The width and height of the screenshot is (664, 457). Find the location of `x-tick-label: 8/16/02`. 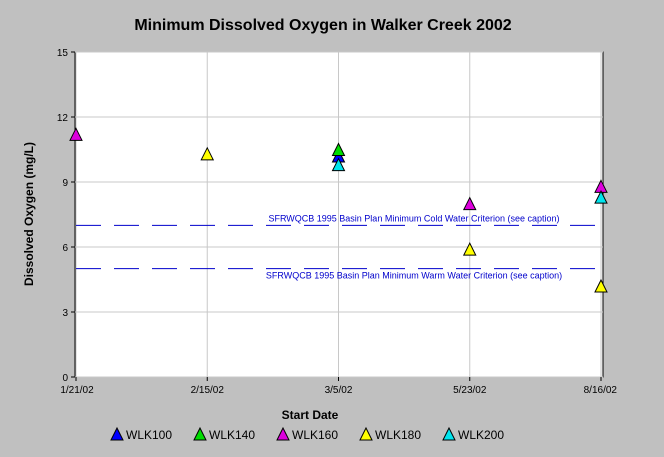

x-tick-label: 8/16/02 is located at coordinates (601, 390).